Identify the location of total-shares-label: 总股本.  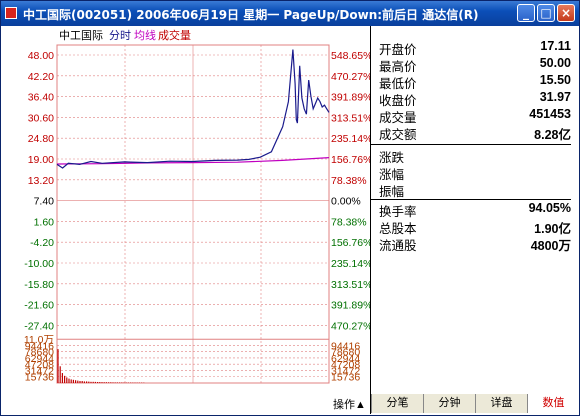
(398, 229).